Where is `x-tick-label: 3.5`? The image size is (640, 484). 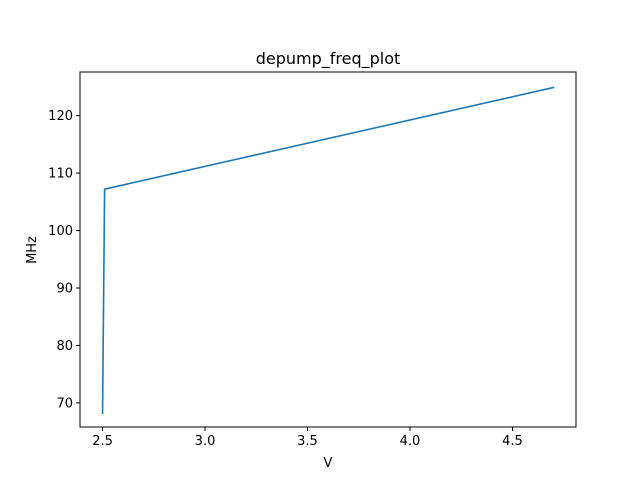
x-tick-label: 3.5 is located at coordinates (307, 441).